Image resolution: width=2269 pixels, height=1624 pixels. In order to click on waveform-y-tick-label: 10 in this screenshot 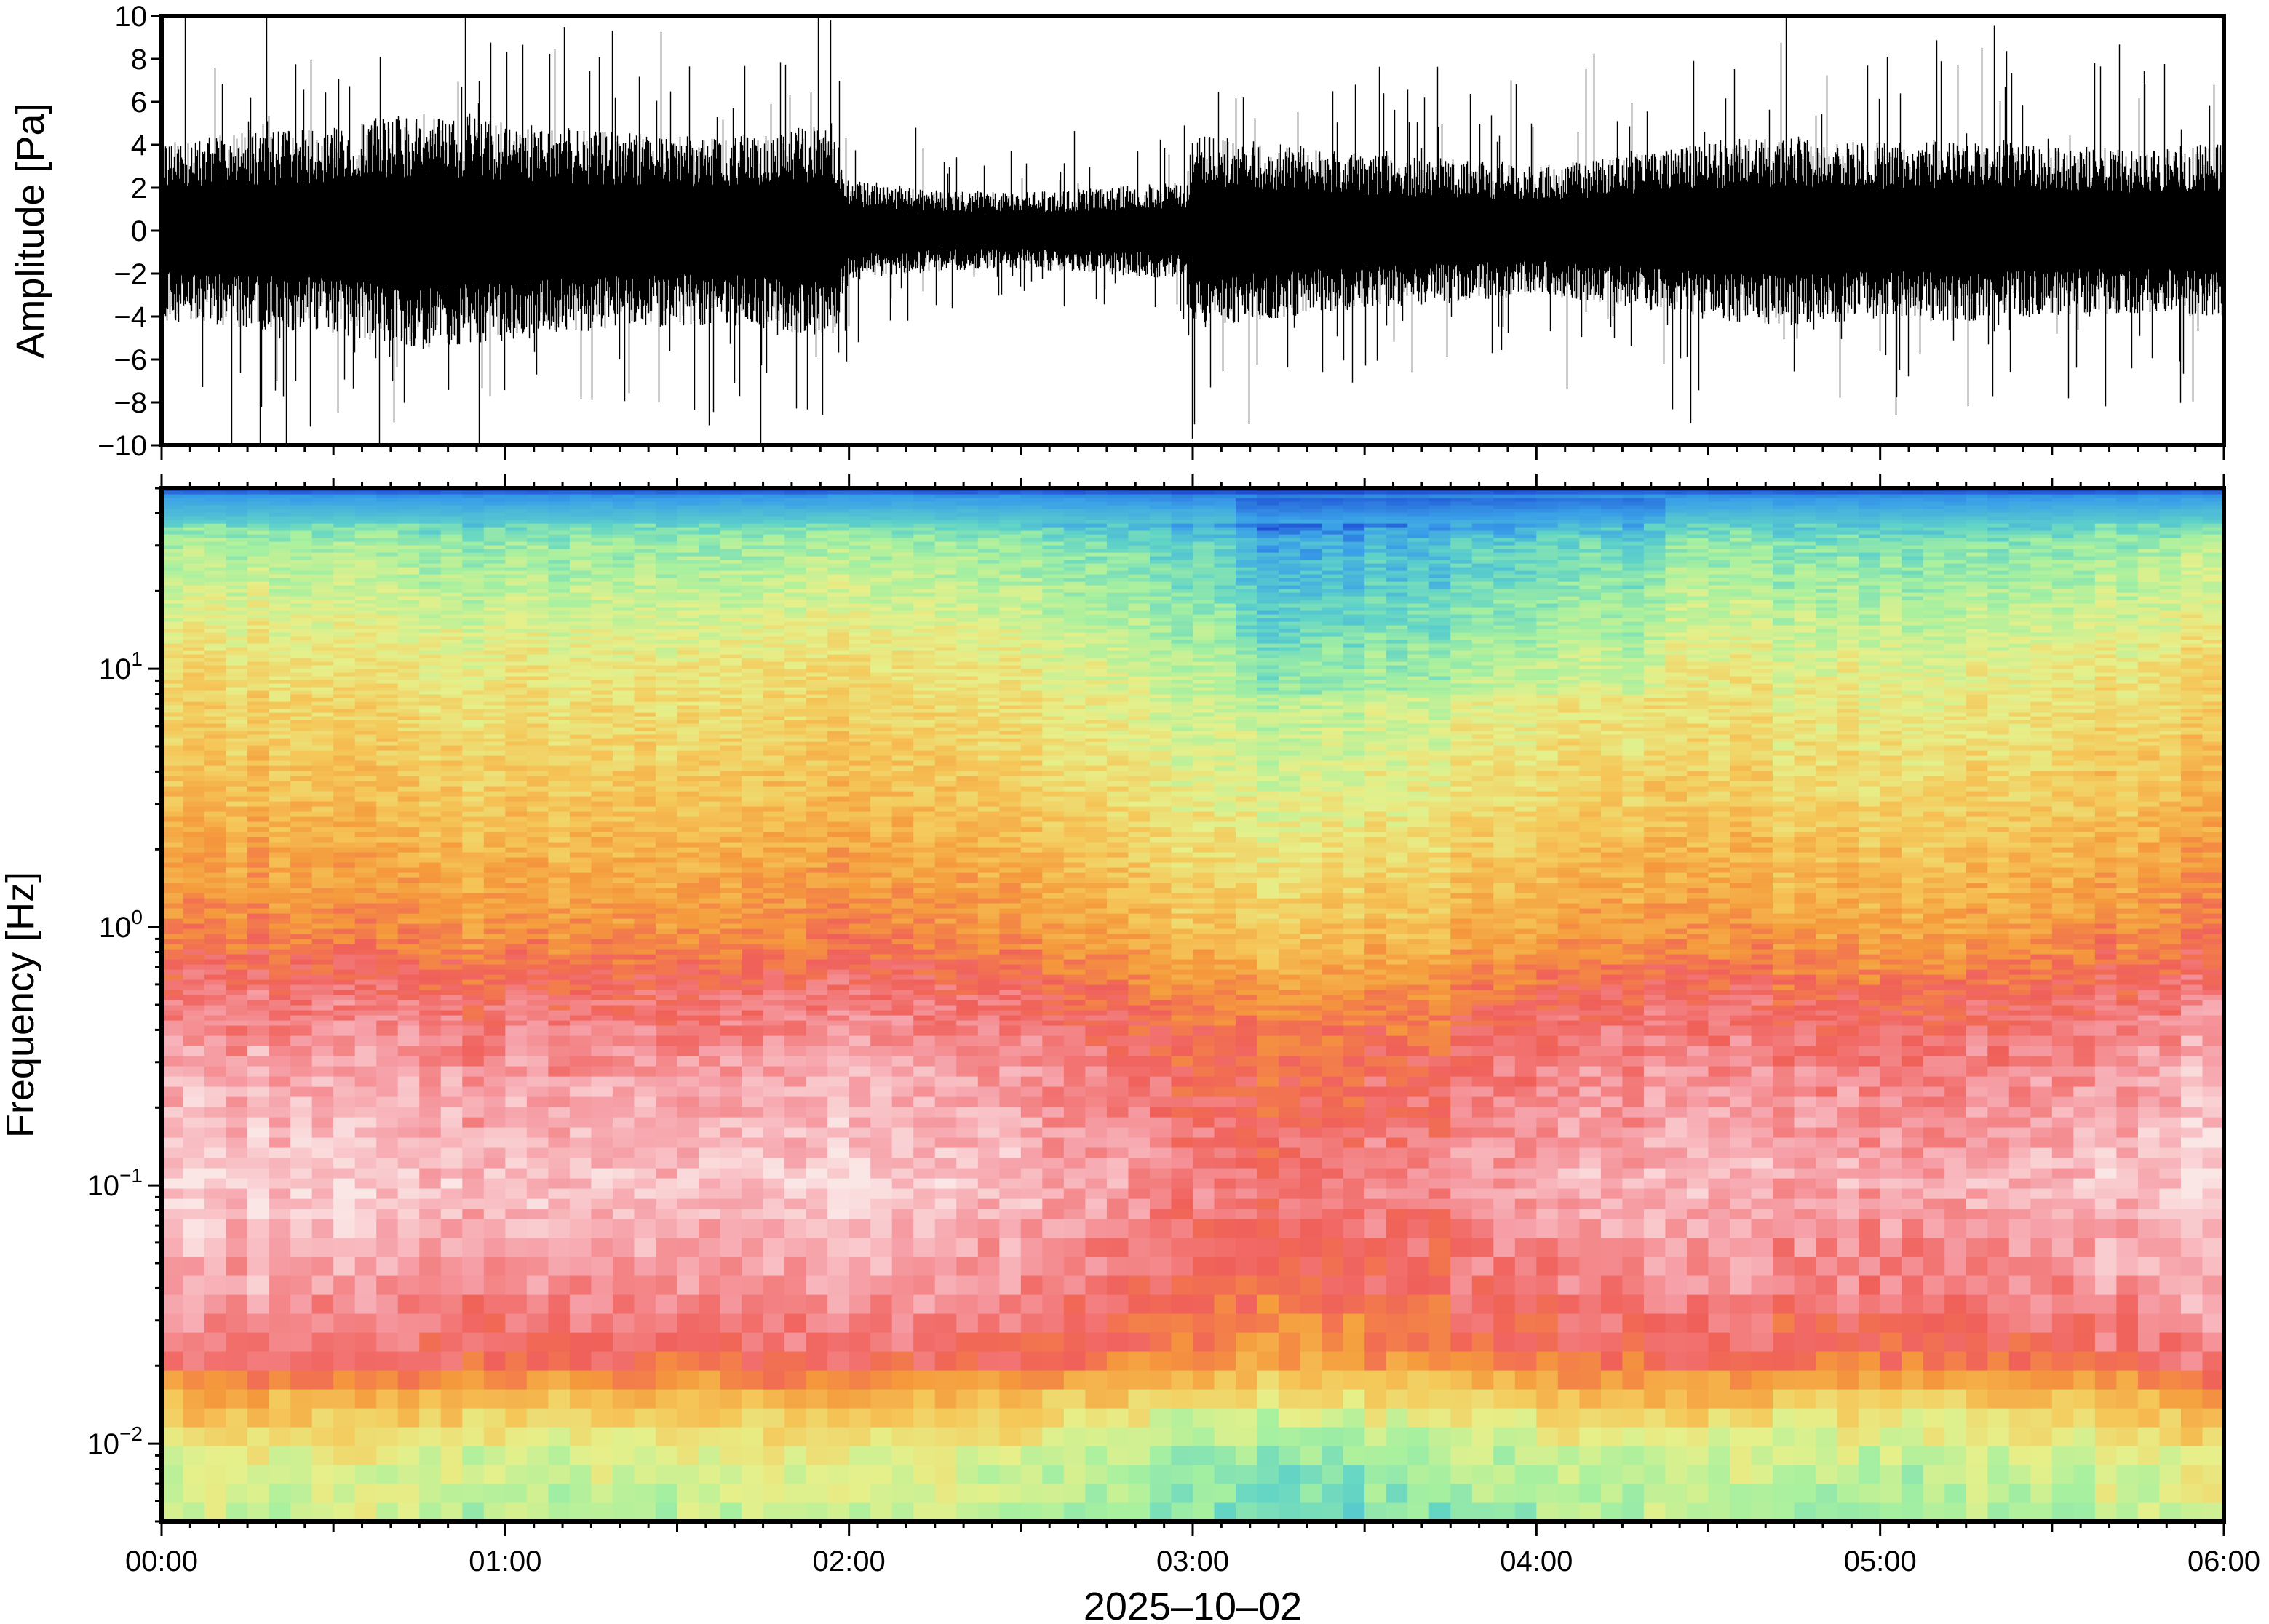, I will do `click(131, 17)`.